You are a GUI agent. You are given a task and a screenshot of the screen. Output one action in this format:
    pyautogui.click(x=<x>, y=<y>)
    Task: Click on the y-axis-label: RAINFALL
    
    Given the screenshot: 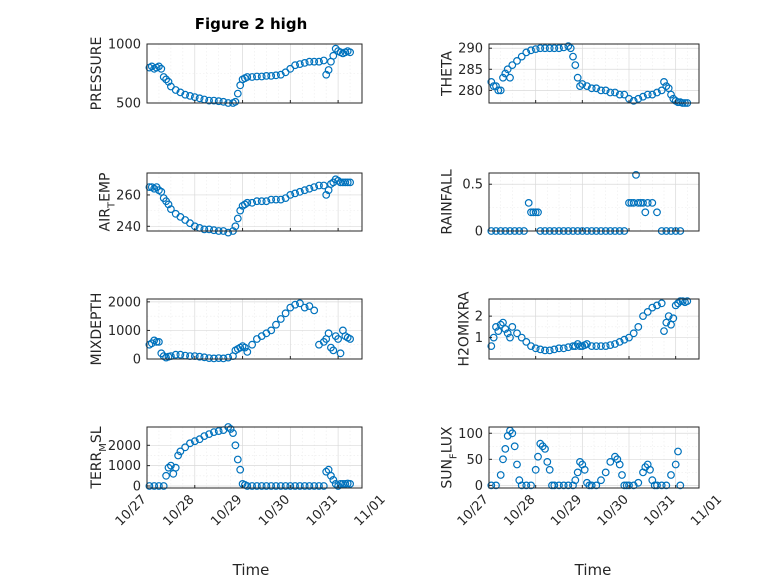 What is the action you would take?
    pyautogui.click(x=448, y=201)
    